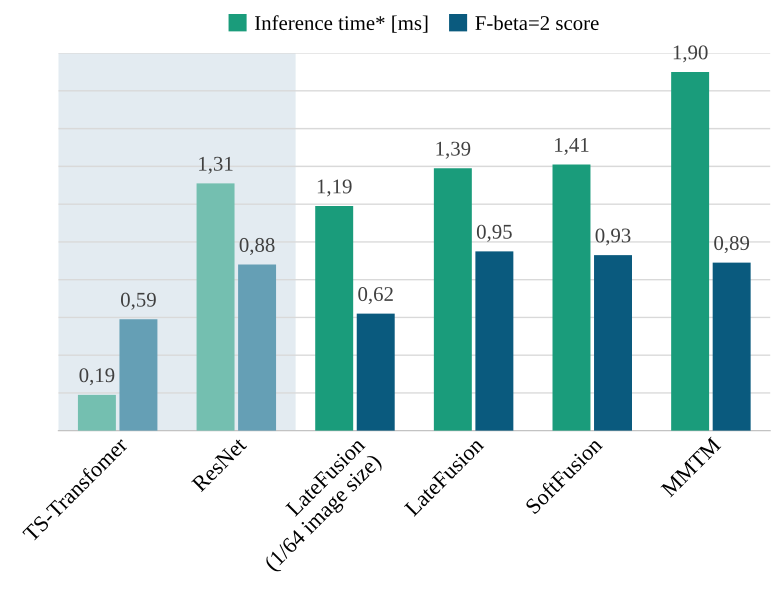  Describe the element at coordinates (216, 165) in the screenshot. I see `data-label: 1,31` at that location.